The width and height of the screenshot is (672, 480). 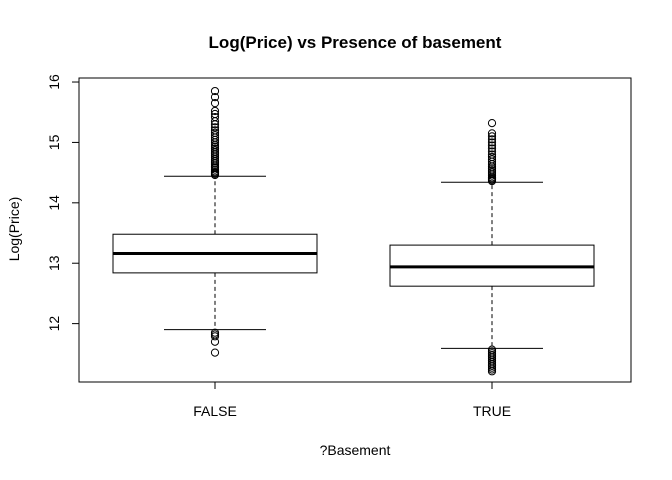 What do you see at coordinates (352, 400) in the screenshot?
I see `x-axis: FALSE TRUE` at bounding box center [352, 400].